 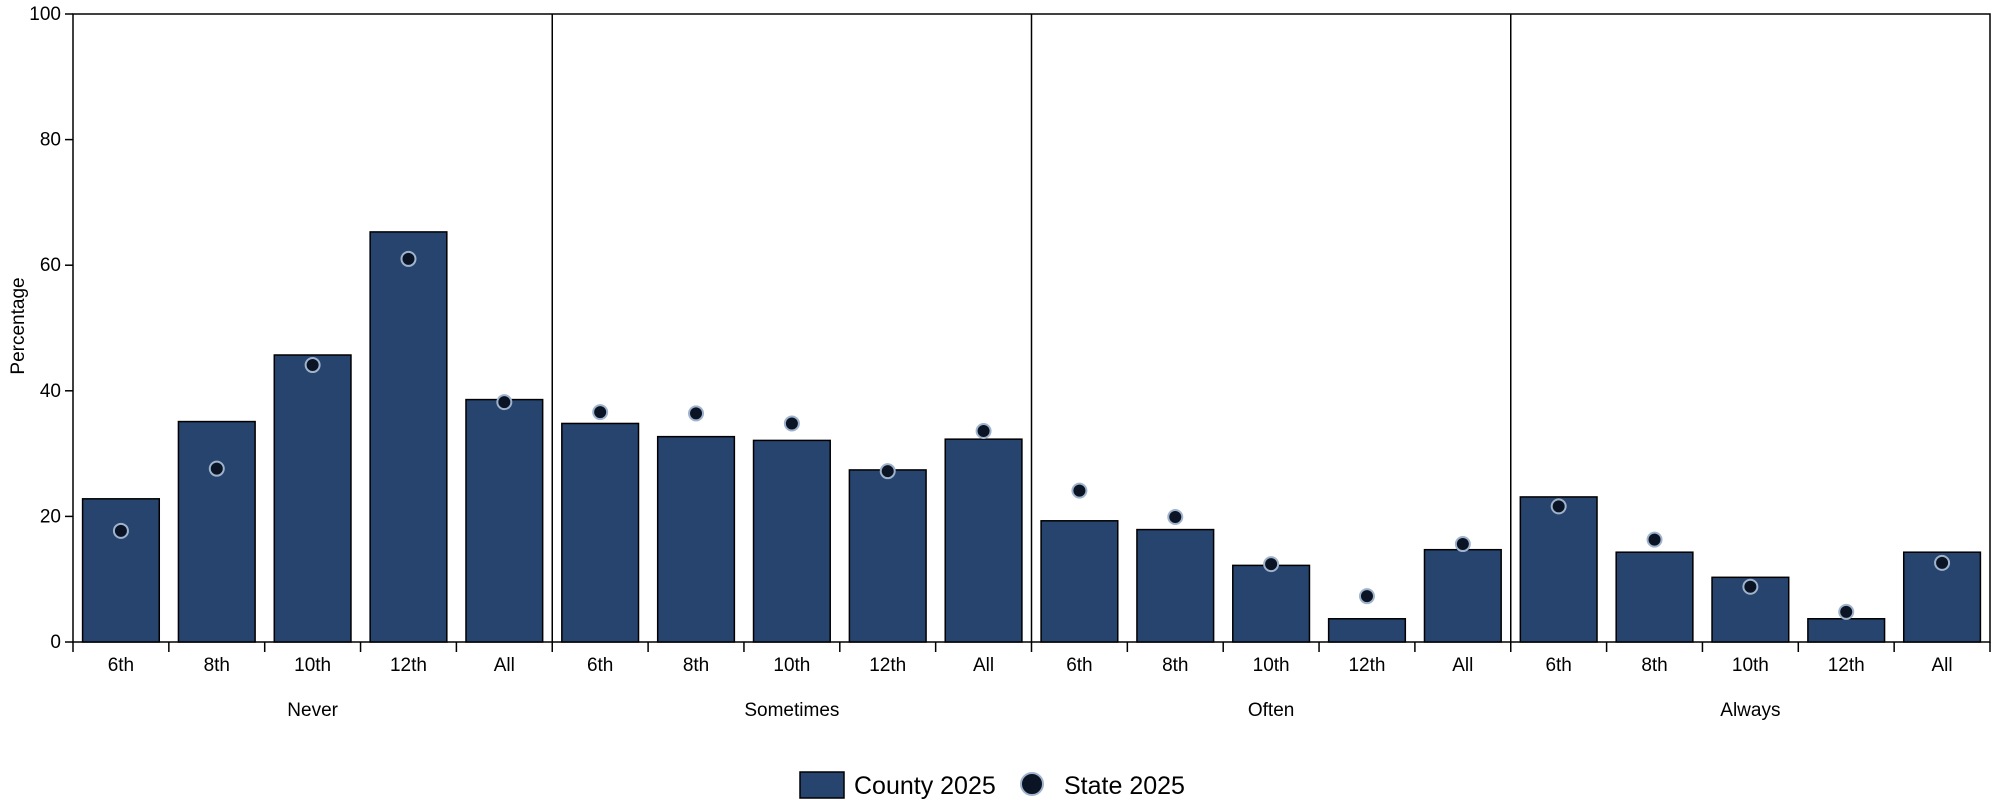 What do you see at coordinates (55, 642) in the screenshot?
I see `y-tick-label: 0` at bounding box center [55, 642].